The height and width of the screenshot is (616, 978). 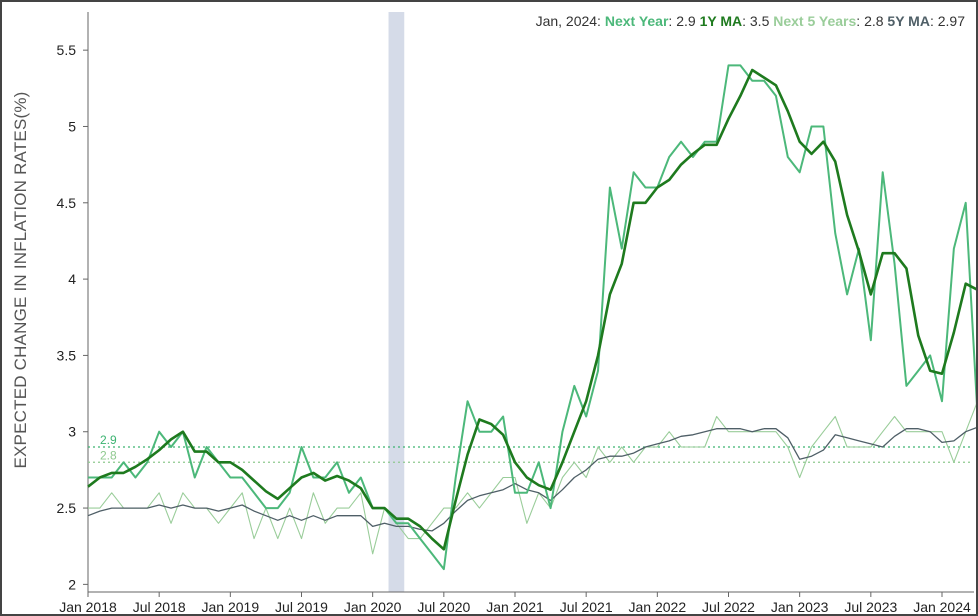 What do you see at coordinates (814, 21) in the screenshot?
I see `readout-next-5-years-name: Next 5 Years` at bounding box center [814, 21].